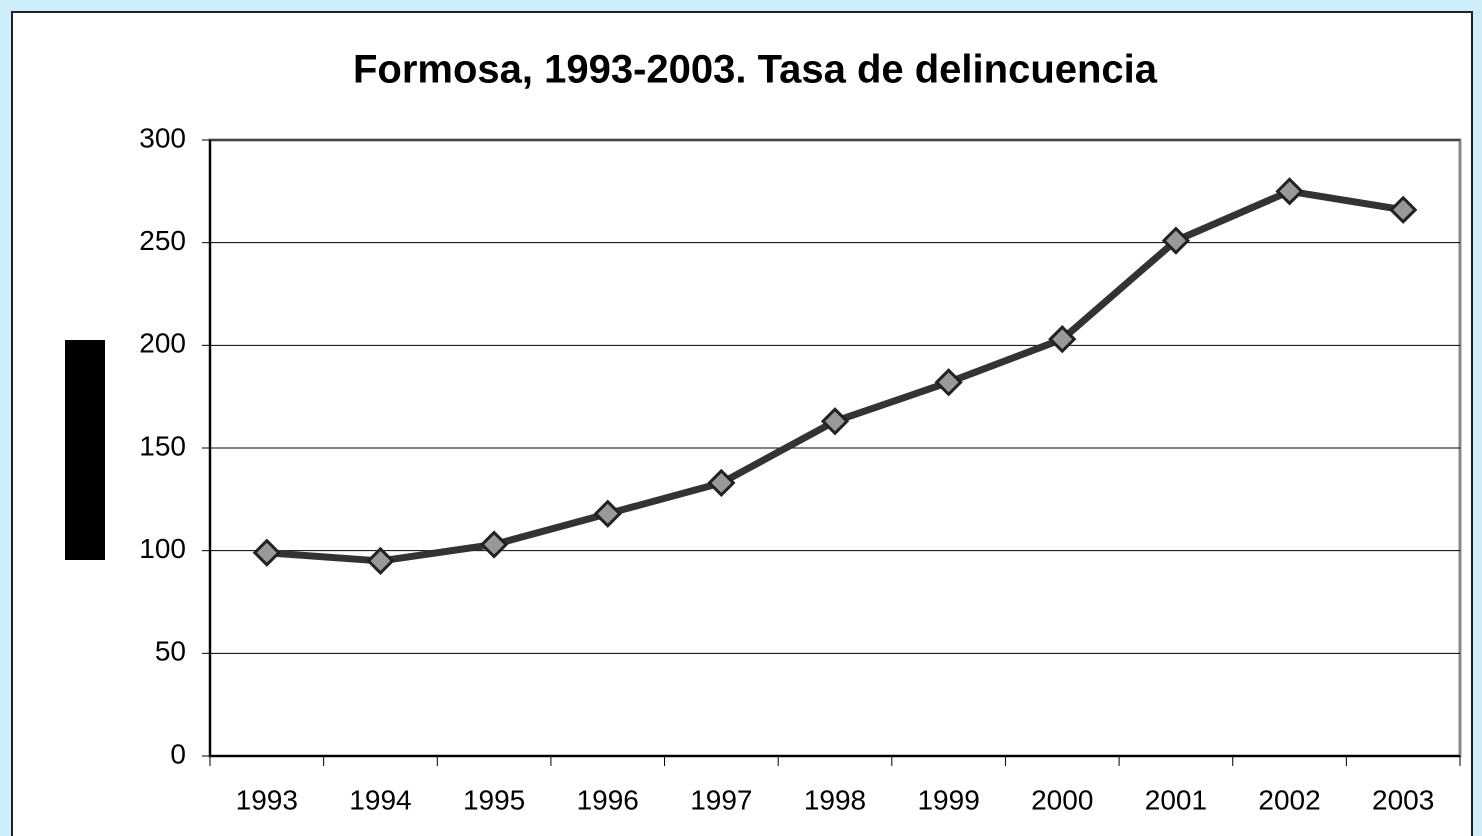 This screenshot has height=836, width=1482. What do you see at coordinates (162, 445) in the screenshot?
I see `y-tick-label: 150` at bounding box center [162, 445].